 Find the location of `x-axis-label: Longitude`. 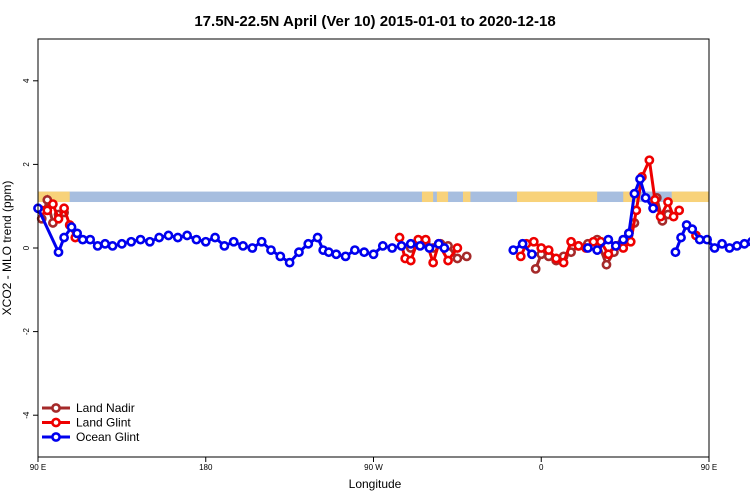

x-axis-label: Longitude is located at coordinates (375, 484).